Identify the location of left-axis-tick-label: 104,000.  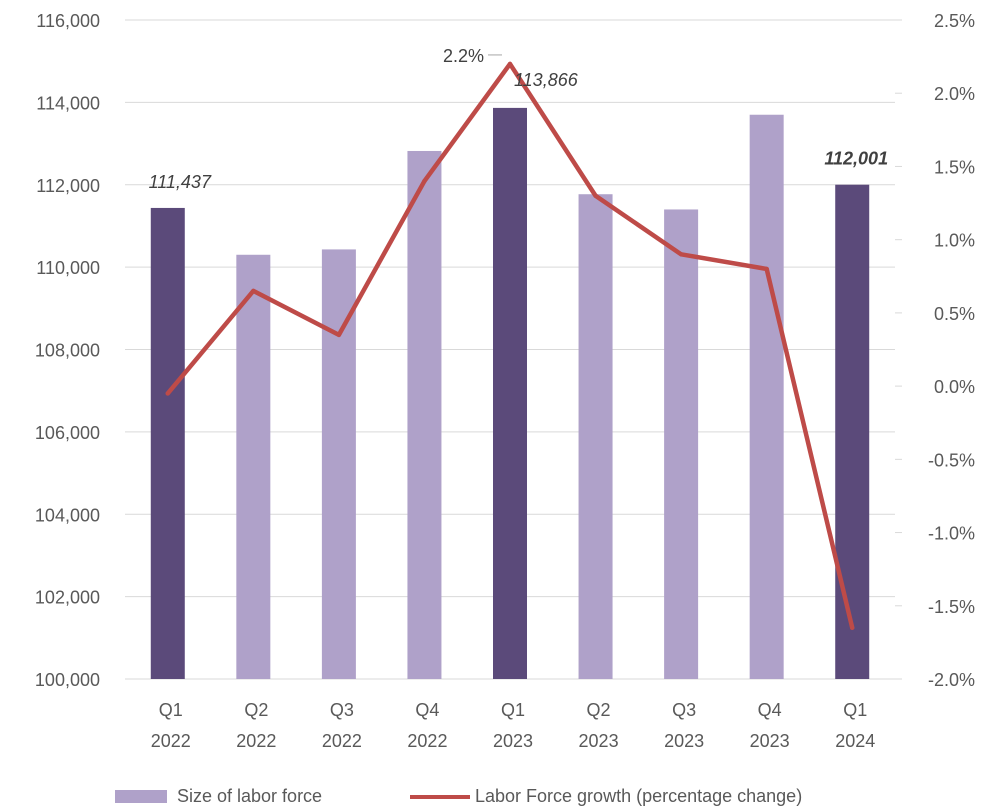
(67, 515).